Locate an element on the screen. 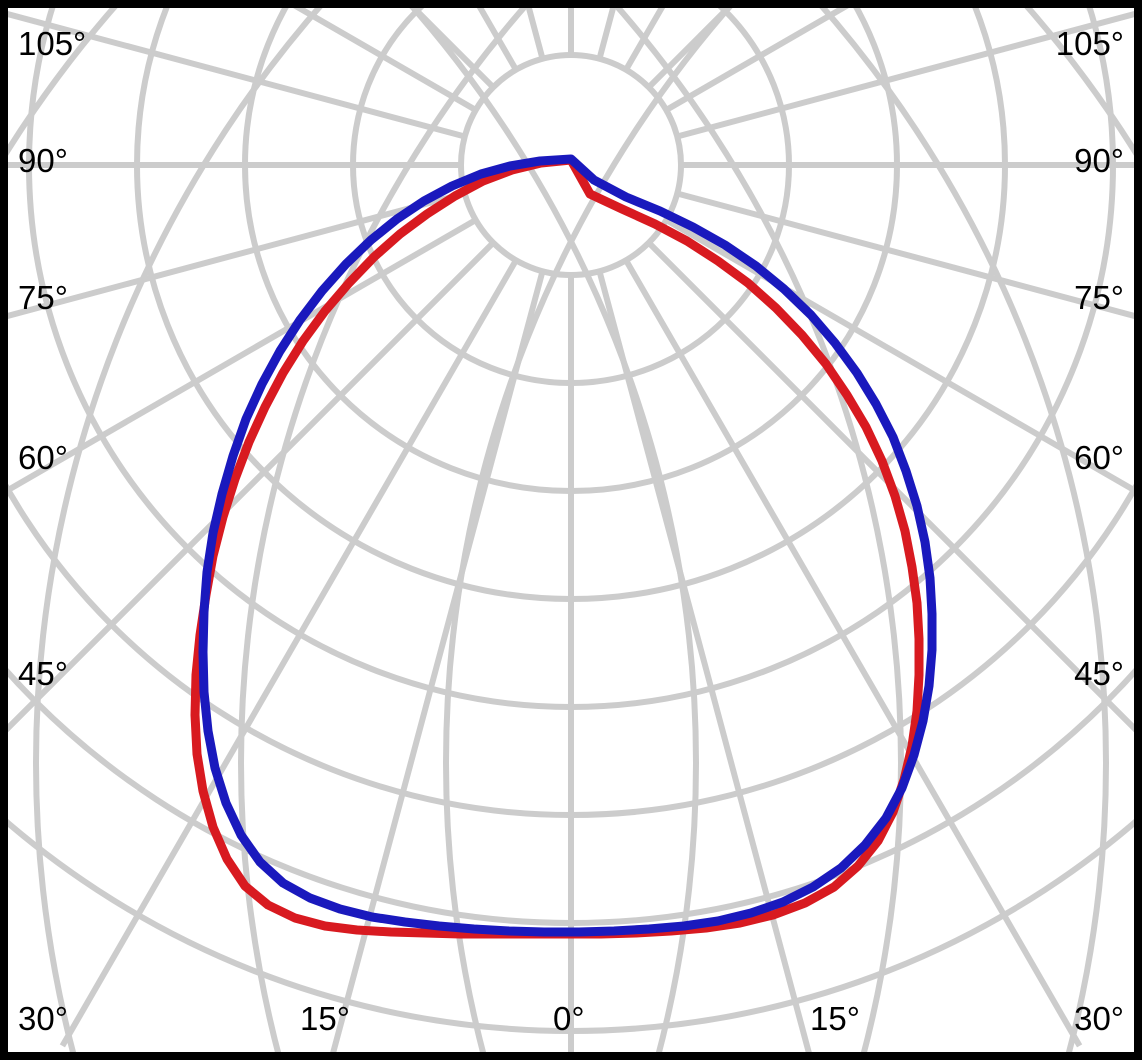 This screenshot has width=1142, height=1060. axis-label-left-45: 45° is located at coordinates (43, 673).